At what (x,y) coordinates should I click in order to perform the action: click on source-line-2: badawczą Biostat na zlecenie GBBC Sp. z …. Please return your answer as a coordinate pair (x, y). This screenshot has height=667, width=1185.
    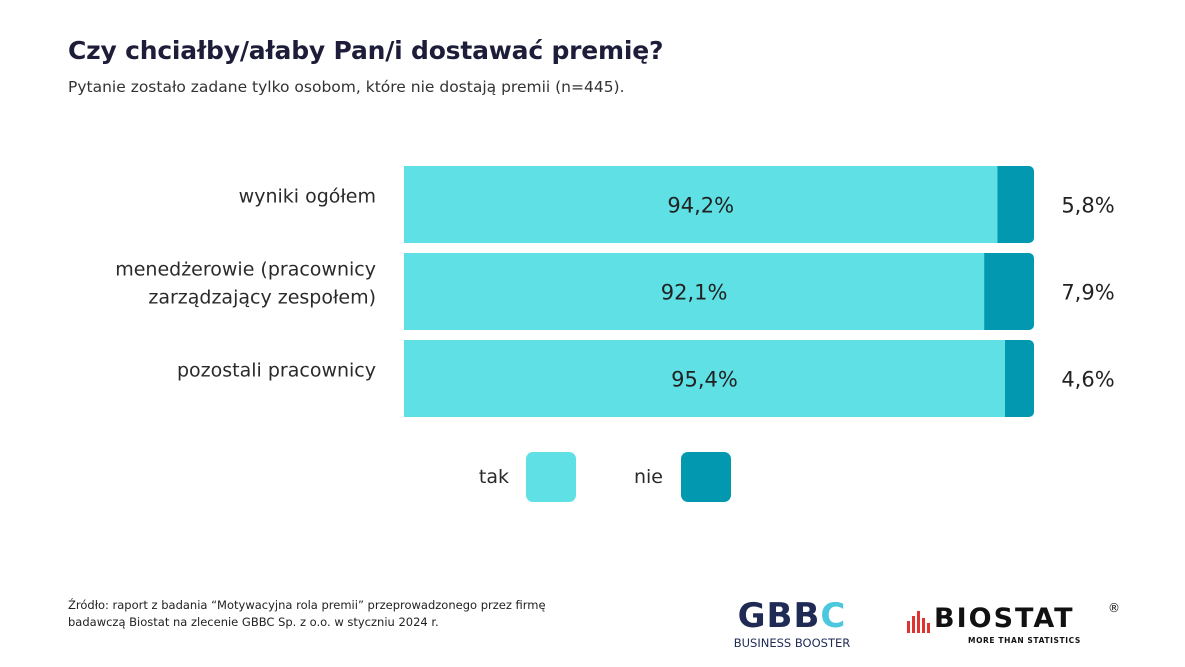
    Looking at the image, I should click on (253, 622).